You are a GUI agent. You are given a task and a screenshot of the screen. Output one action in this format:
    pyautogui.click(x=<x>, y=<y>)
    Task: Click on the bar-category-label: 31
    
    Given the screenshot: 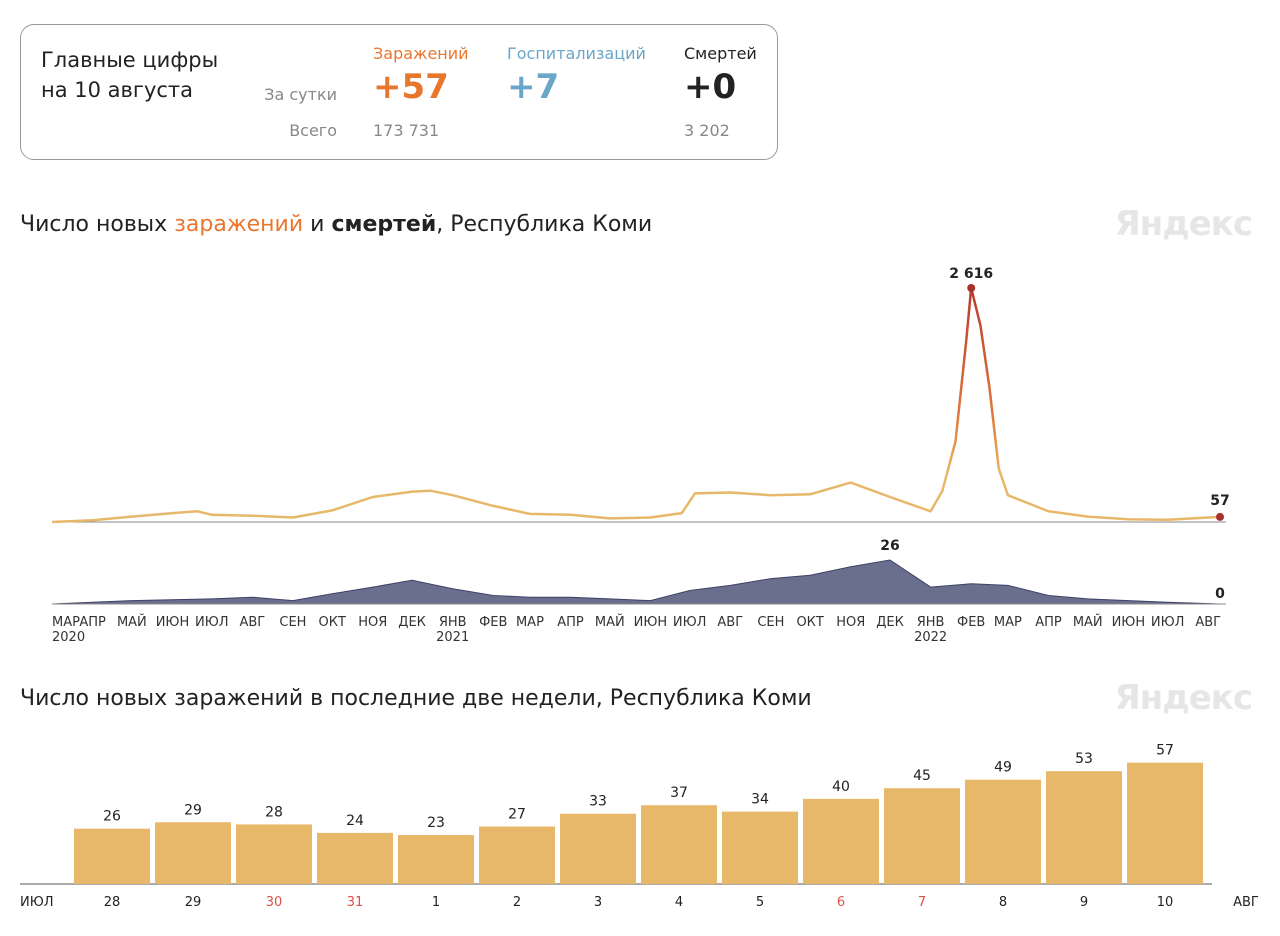 What is the action you would take?
    pyautogui.click(x=355, y=902)
    